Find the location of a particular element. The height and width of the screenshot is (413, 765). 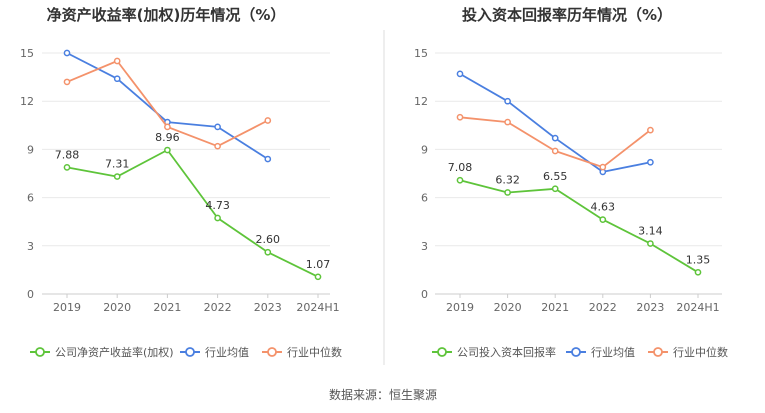

data-label: 8.96 is located at coordinates (167, 137).